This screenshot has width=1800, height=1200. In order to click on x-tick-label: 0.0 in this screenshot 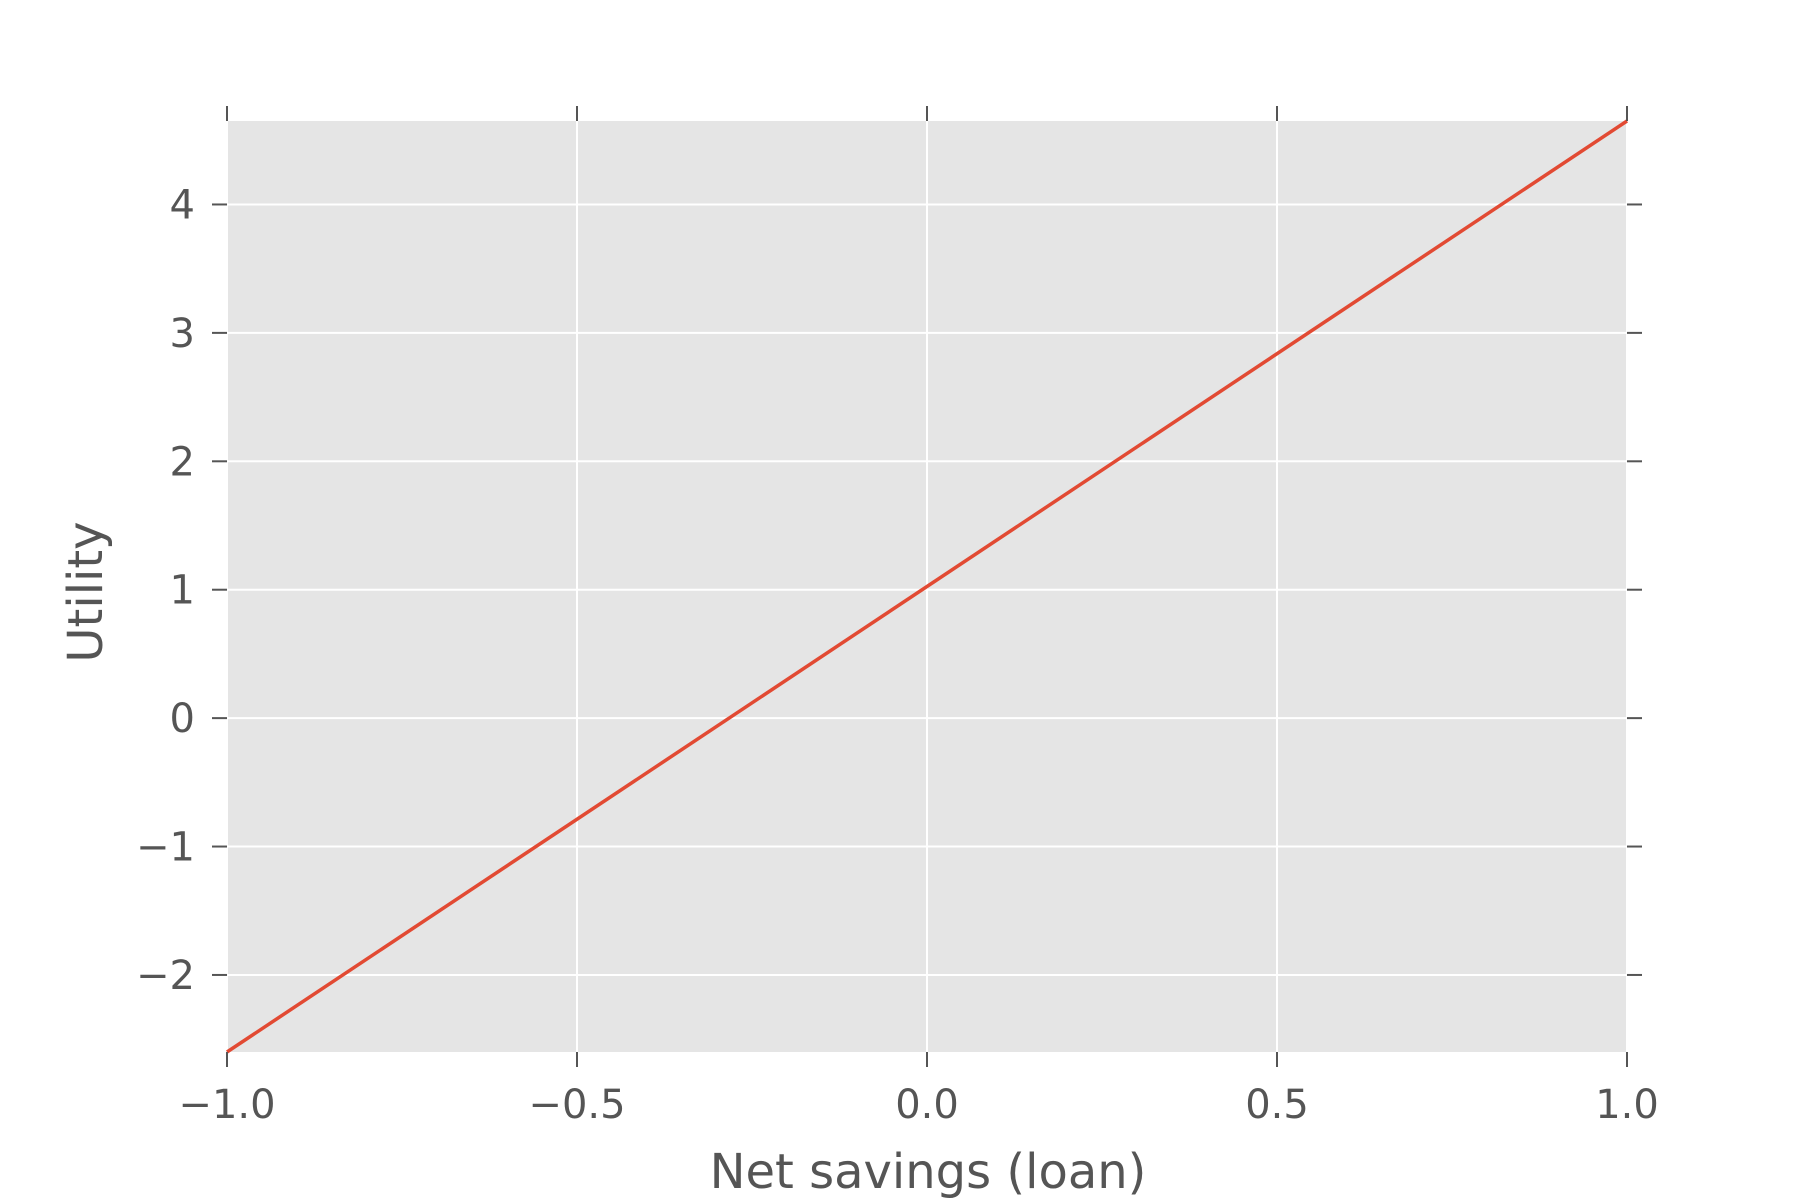, I will do `click(927, 1105)`.